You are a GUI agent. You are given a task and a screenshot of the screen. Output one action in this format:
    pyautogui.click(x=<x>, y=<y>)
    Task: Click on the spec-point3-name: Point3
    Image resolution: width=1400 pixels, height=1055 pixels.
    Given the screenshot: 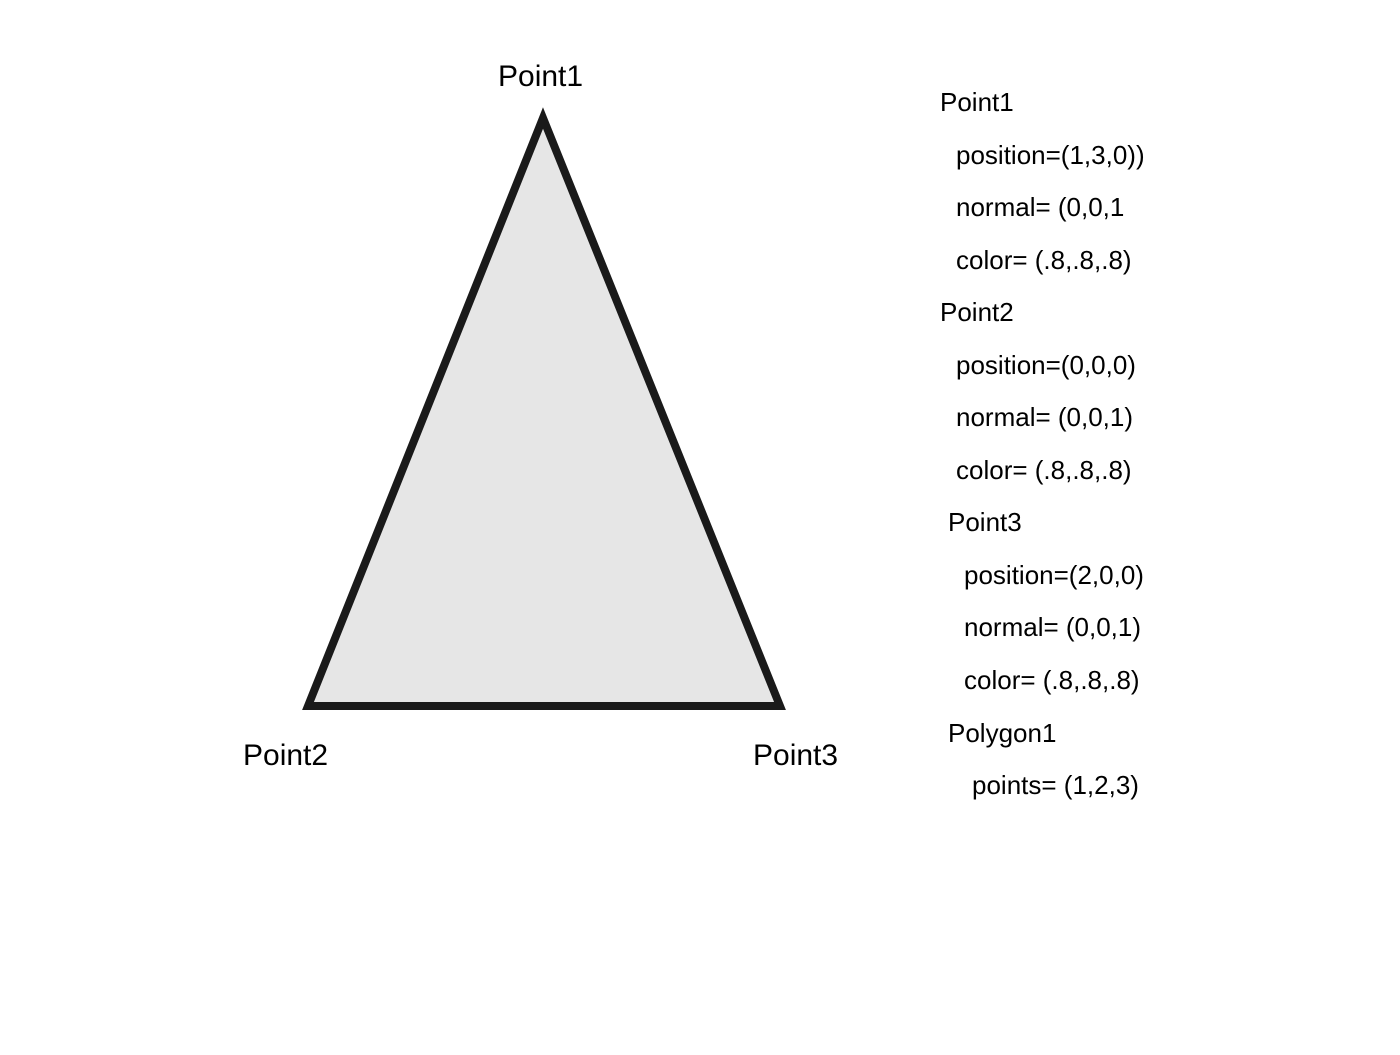 What is the action you would take?
    pyautogui.click(x=985, y=522)
    